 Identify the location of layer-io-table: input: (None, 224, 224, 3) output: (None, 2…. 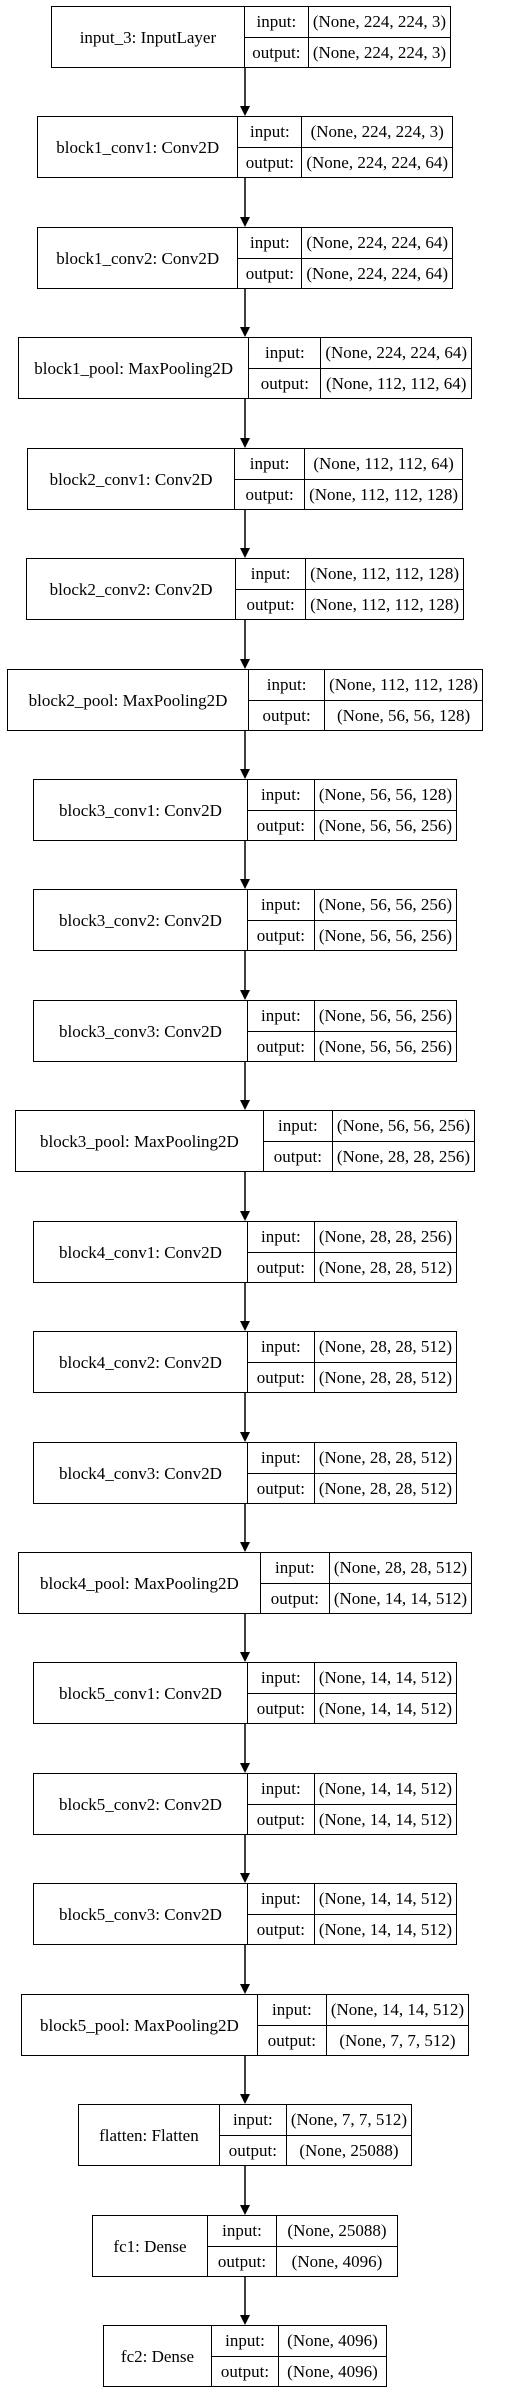
(345, 147).